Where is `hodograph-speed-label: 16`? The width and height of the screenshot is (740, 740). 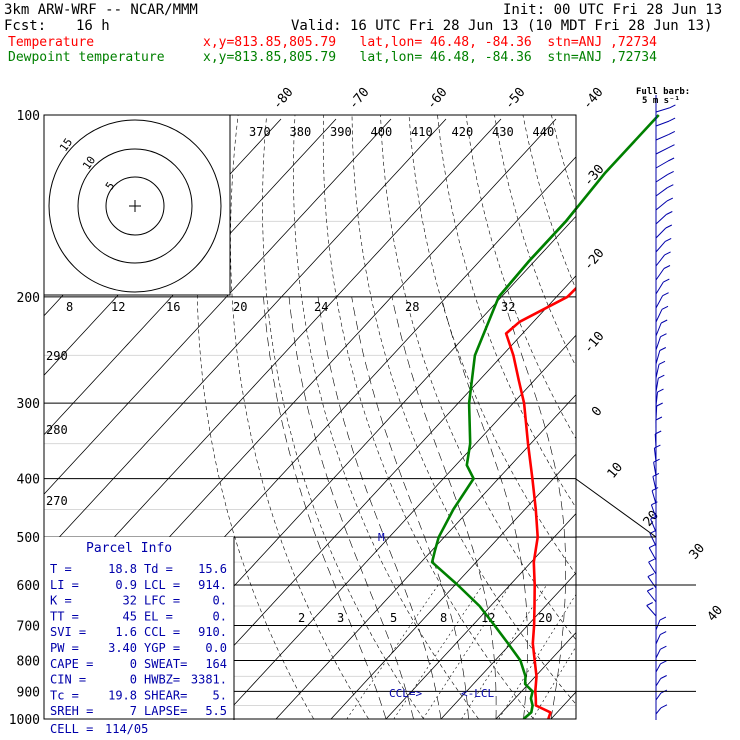 hodograph-speed-label: 16 is located at coordinates (173, 307).